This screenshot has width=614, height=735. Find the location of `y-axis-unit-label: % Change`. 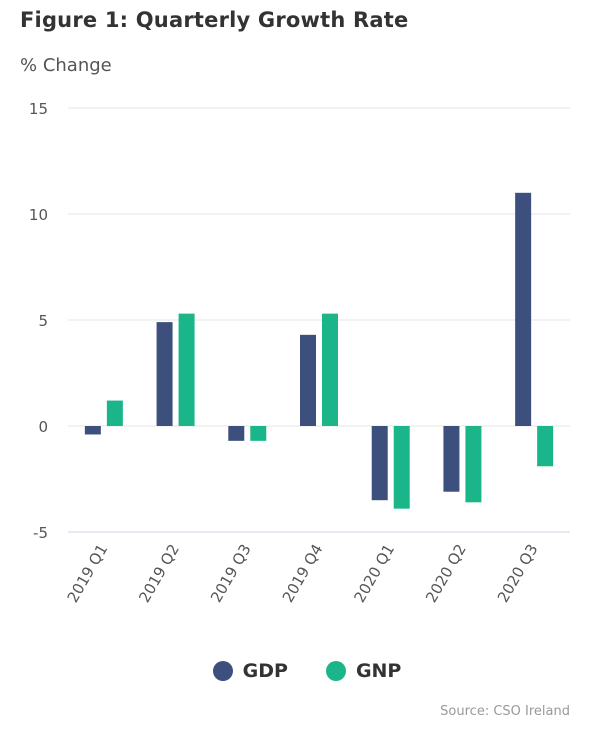

y-axis-unit-label: % Change is located at coordinates (66, 65).